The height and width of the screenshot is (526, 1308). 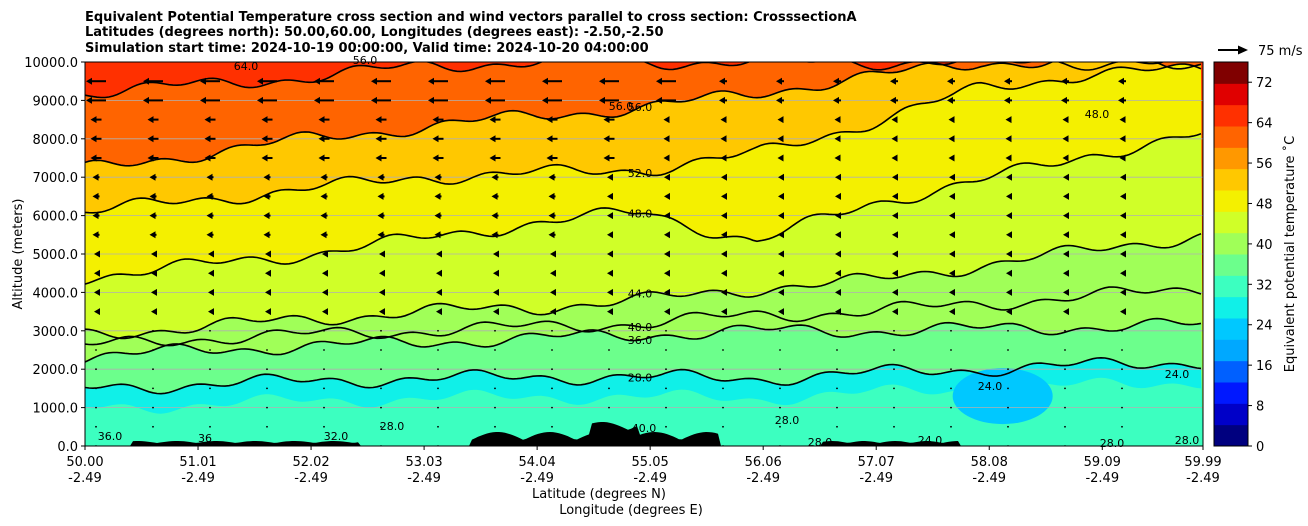 I want to click on inline-contour-label-13: 56.0, so click(x=621, y=106).